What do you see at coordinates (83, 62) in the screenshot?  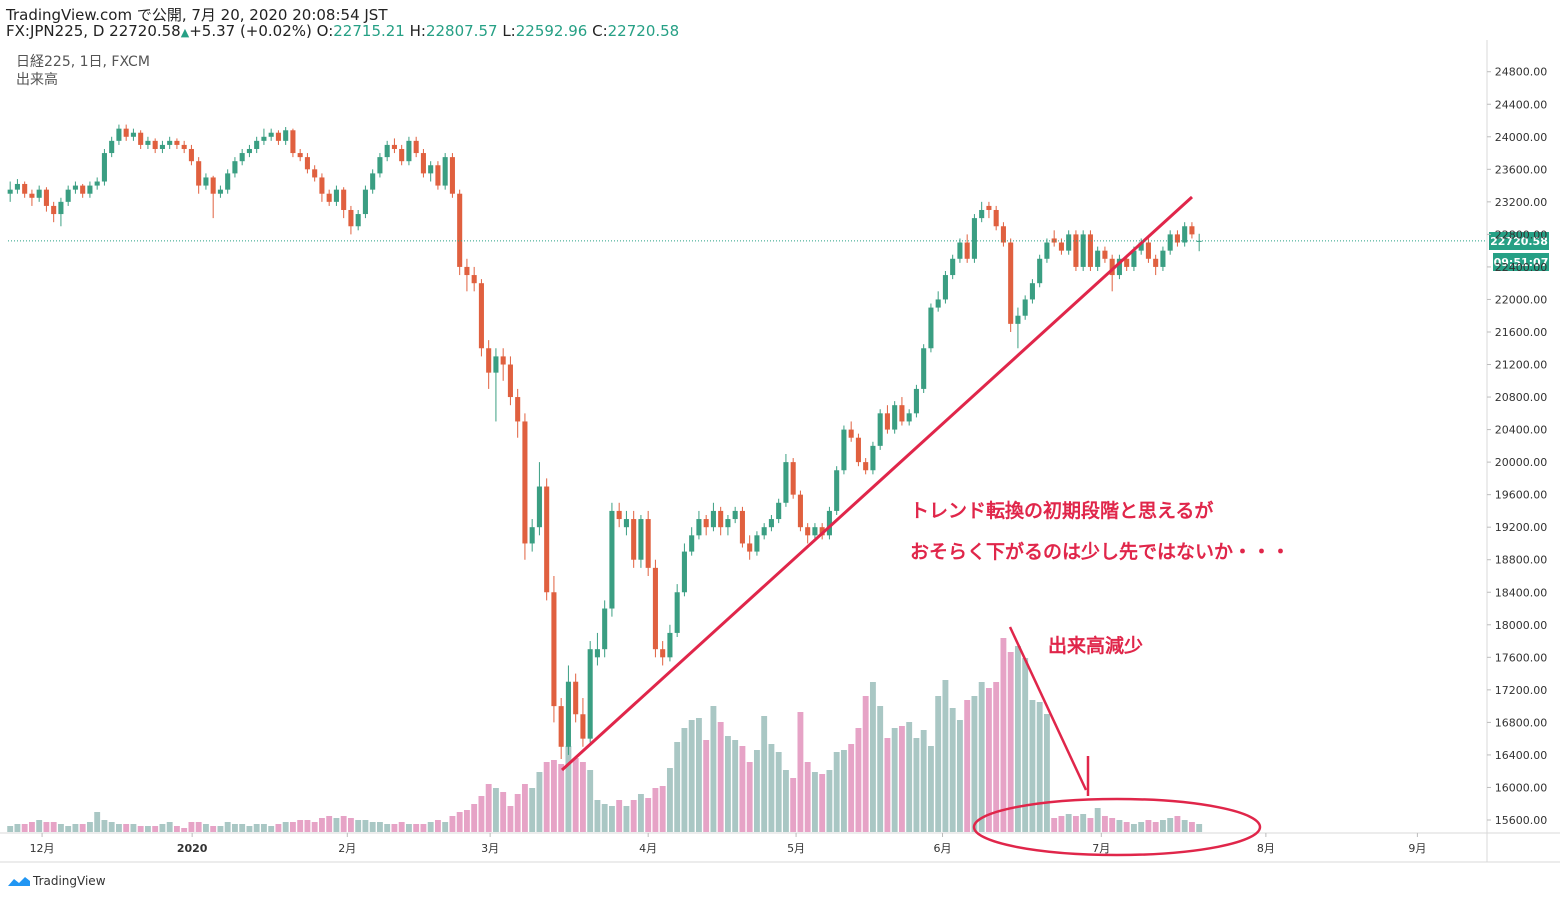 I see `legend-main: 日経225, 1日, FXCM` at bounding box center [83, 62].